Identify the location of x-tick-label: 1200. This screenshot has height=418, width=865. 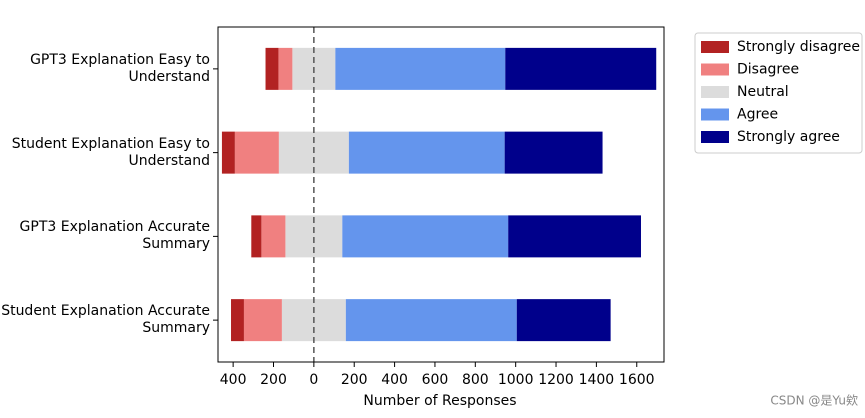
(556, 380).